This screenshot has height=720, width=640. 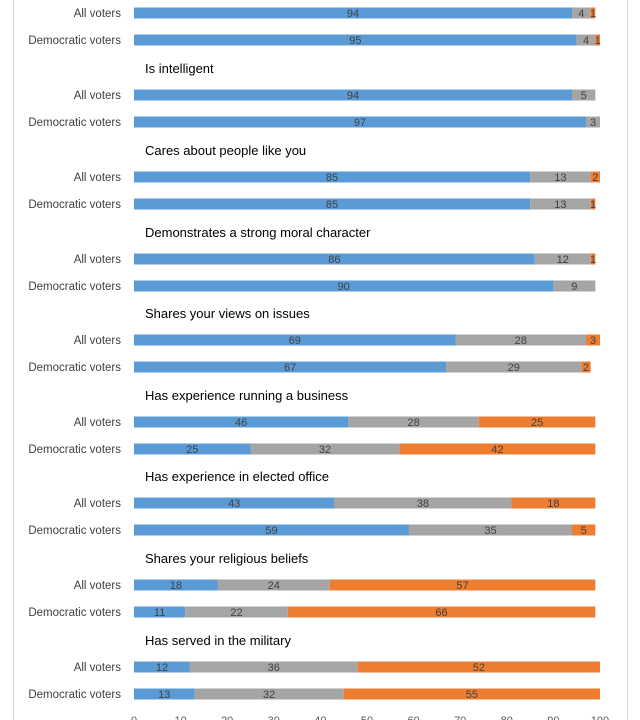 I want to click on x-tick-label: 50, so click(x=367, y=717).